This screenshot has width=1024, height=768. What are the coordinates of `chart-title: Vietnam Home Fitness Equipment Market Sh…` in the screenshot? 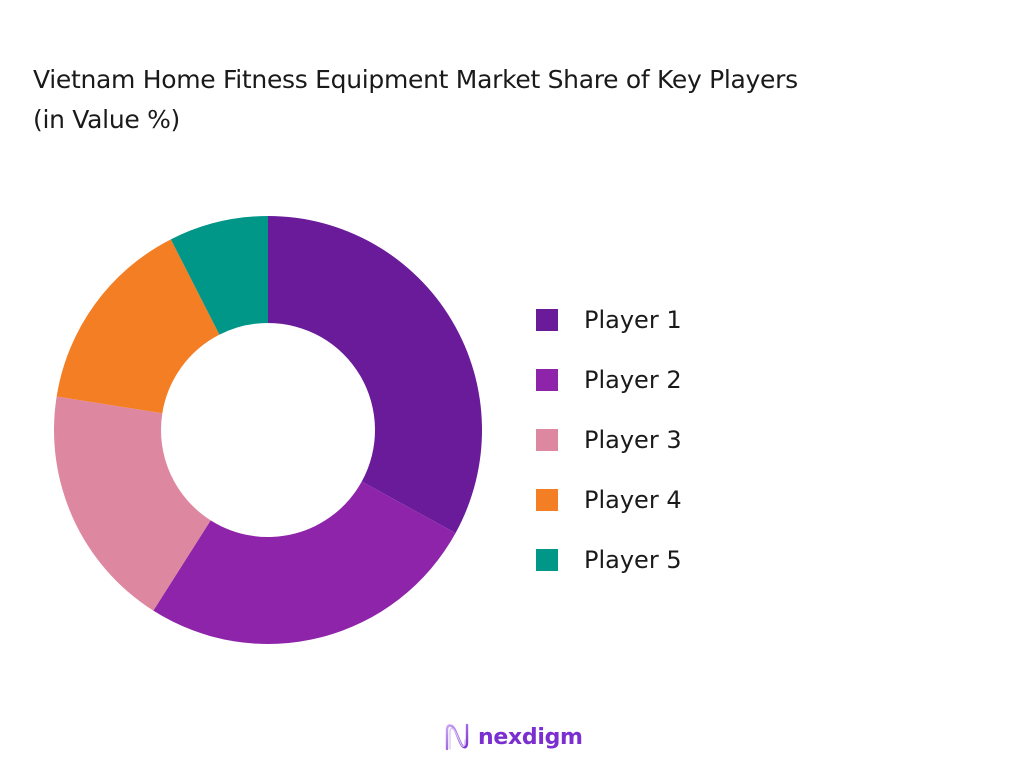 It's located at (513, 100).